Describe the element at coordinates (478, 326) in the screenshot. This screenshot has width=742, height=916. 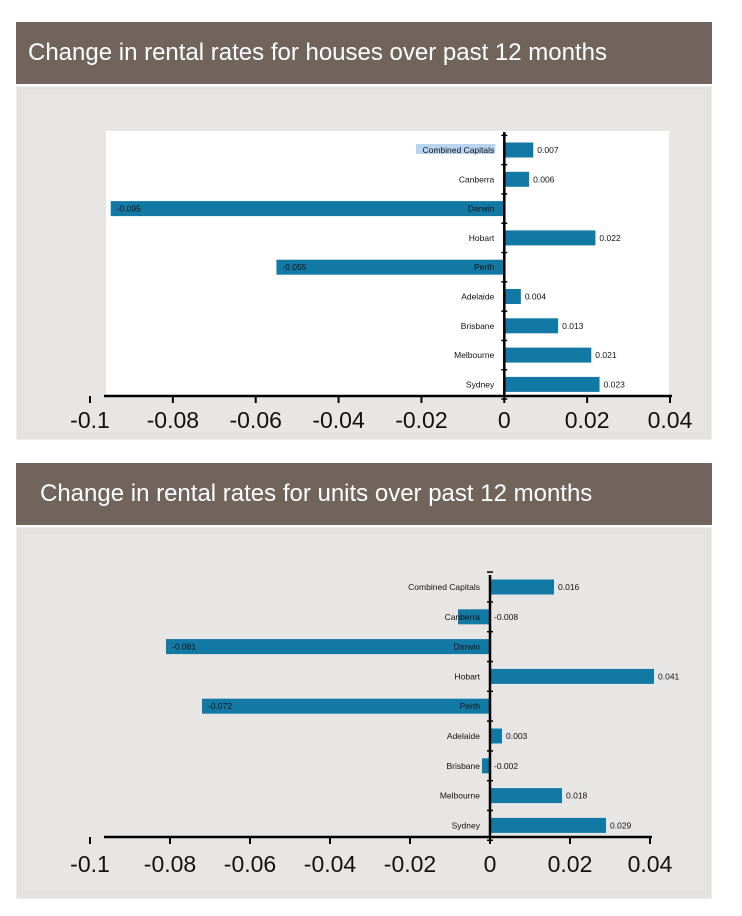
I see `houses-category-label: Brisbane` at that location.